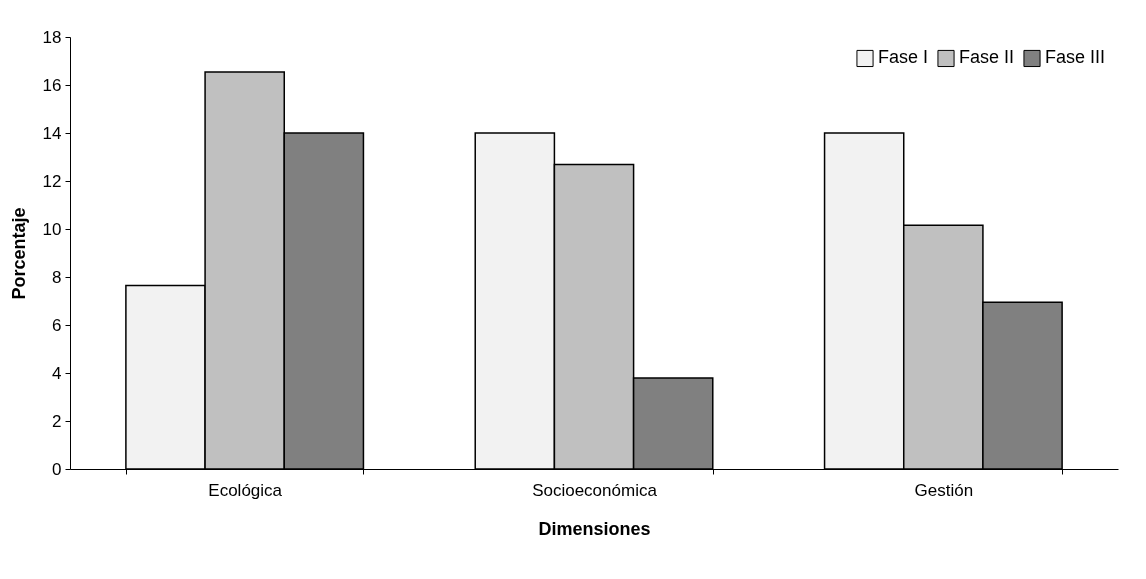 This screenshot has height=579, width=1146. What do you see at coordinates (52, 85) in the screenshot?
I see `y-tick-label: 16` at bounding box center [52, 85].